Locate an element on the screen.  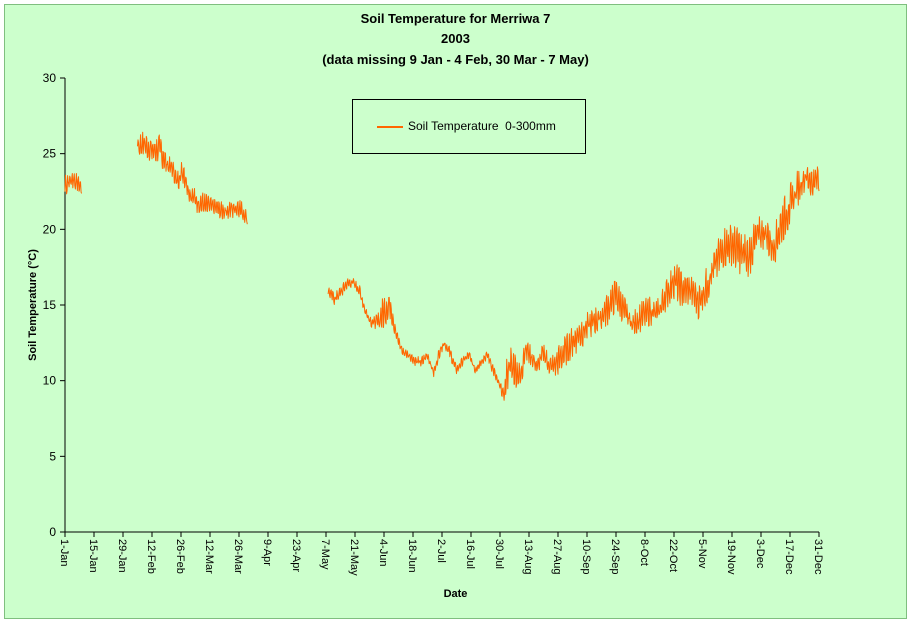
legend-swatch is located at coordinates (390, 127).